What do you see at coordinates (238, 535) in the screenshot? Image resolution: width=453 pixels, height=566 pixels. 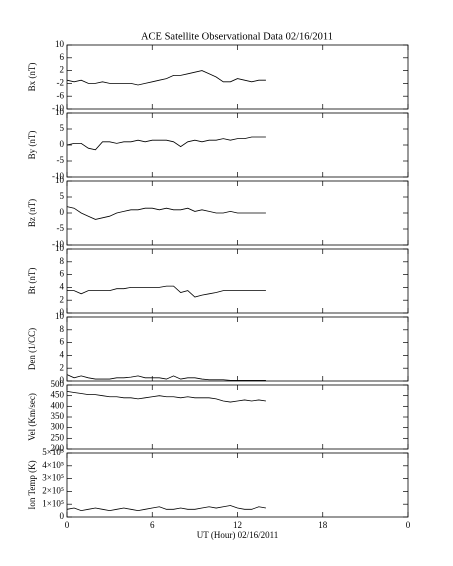 I see `x-axis-label: UT (Hour) 02/16/2011` at bounding box center [238, 535].